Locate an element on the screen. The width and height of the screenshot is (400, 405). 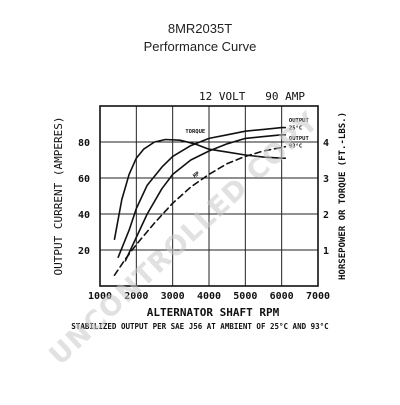
y-axis-label-right: HORSEPOWER OR TORQUE (FT.-LBS.) is located at coordinates (343, 196).